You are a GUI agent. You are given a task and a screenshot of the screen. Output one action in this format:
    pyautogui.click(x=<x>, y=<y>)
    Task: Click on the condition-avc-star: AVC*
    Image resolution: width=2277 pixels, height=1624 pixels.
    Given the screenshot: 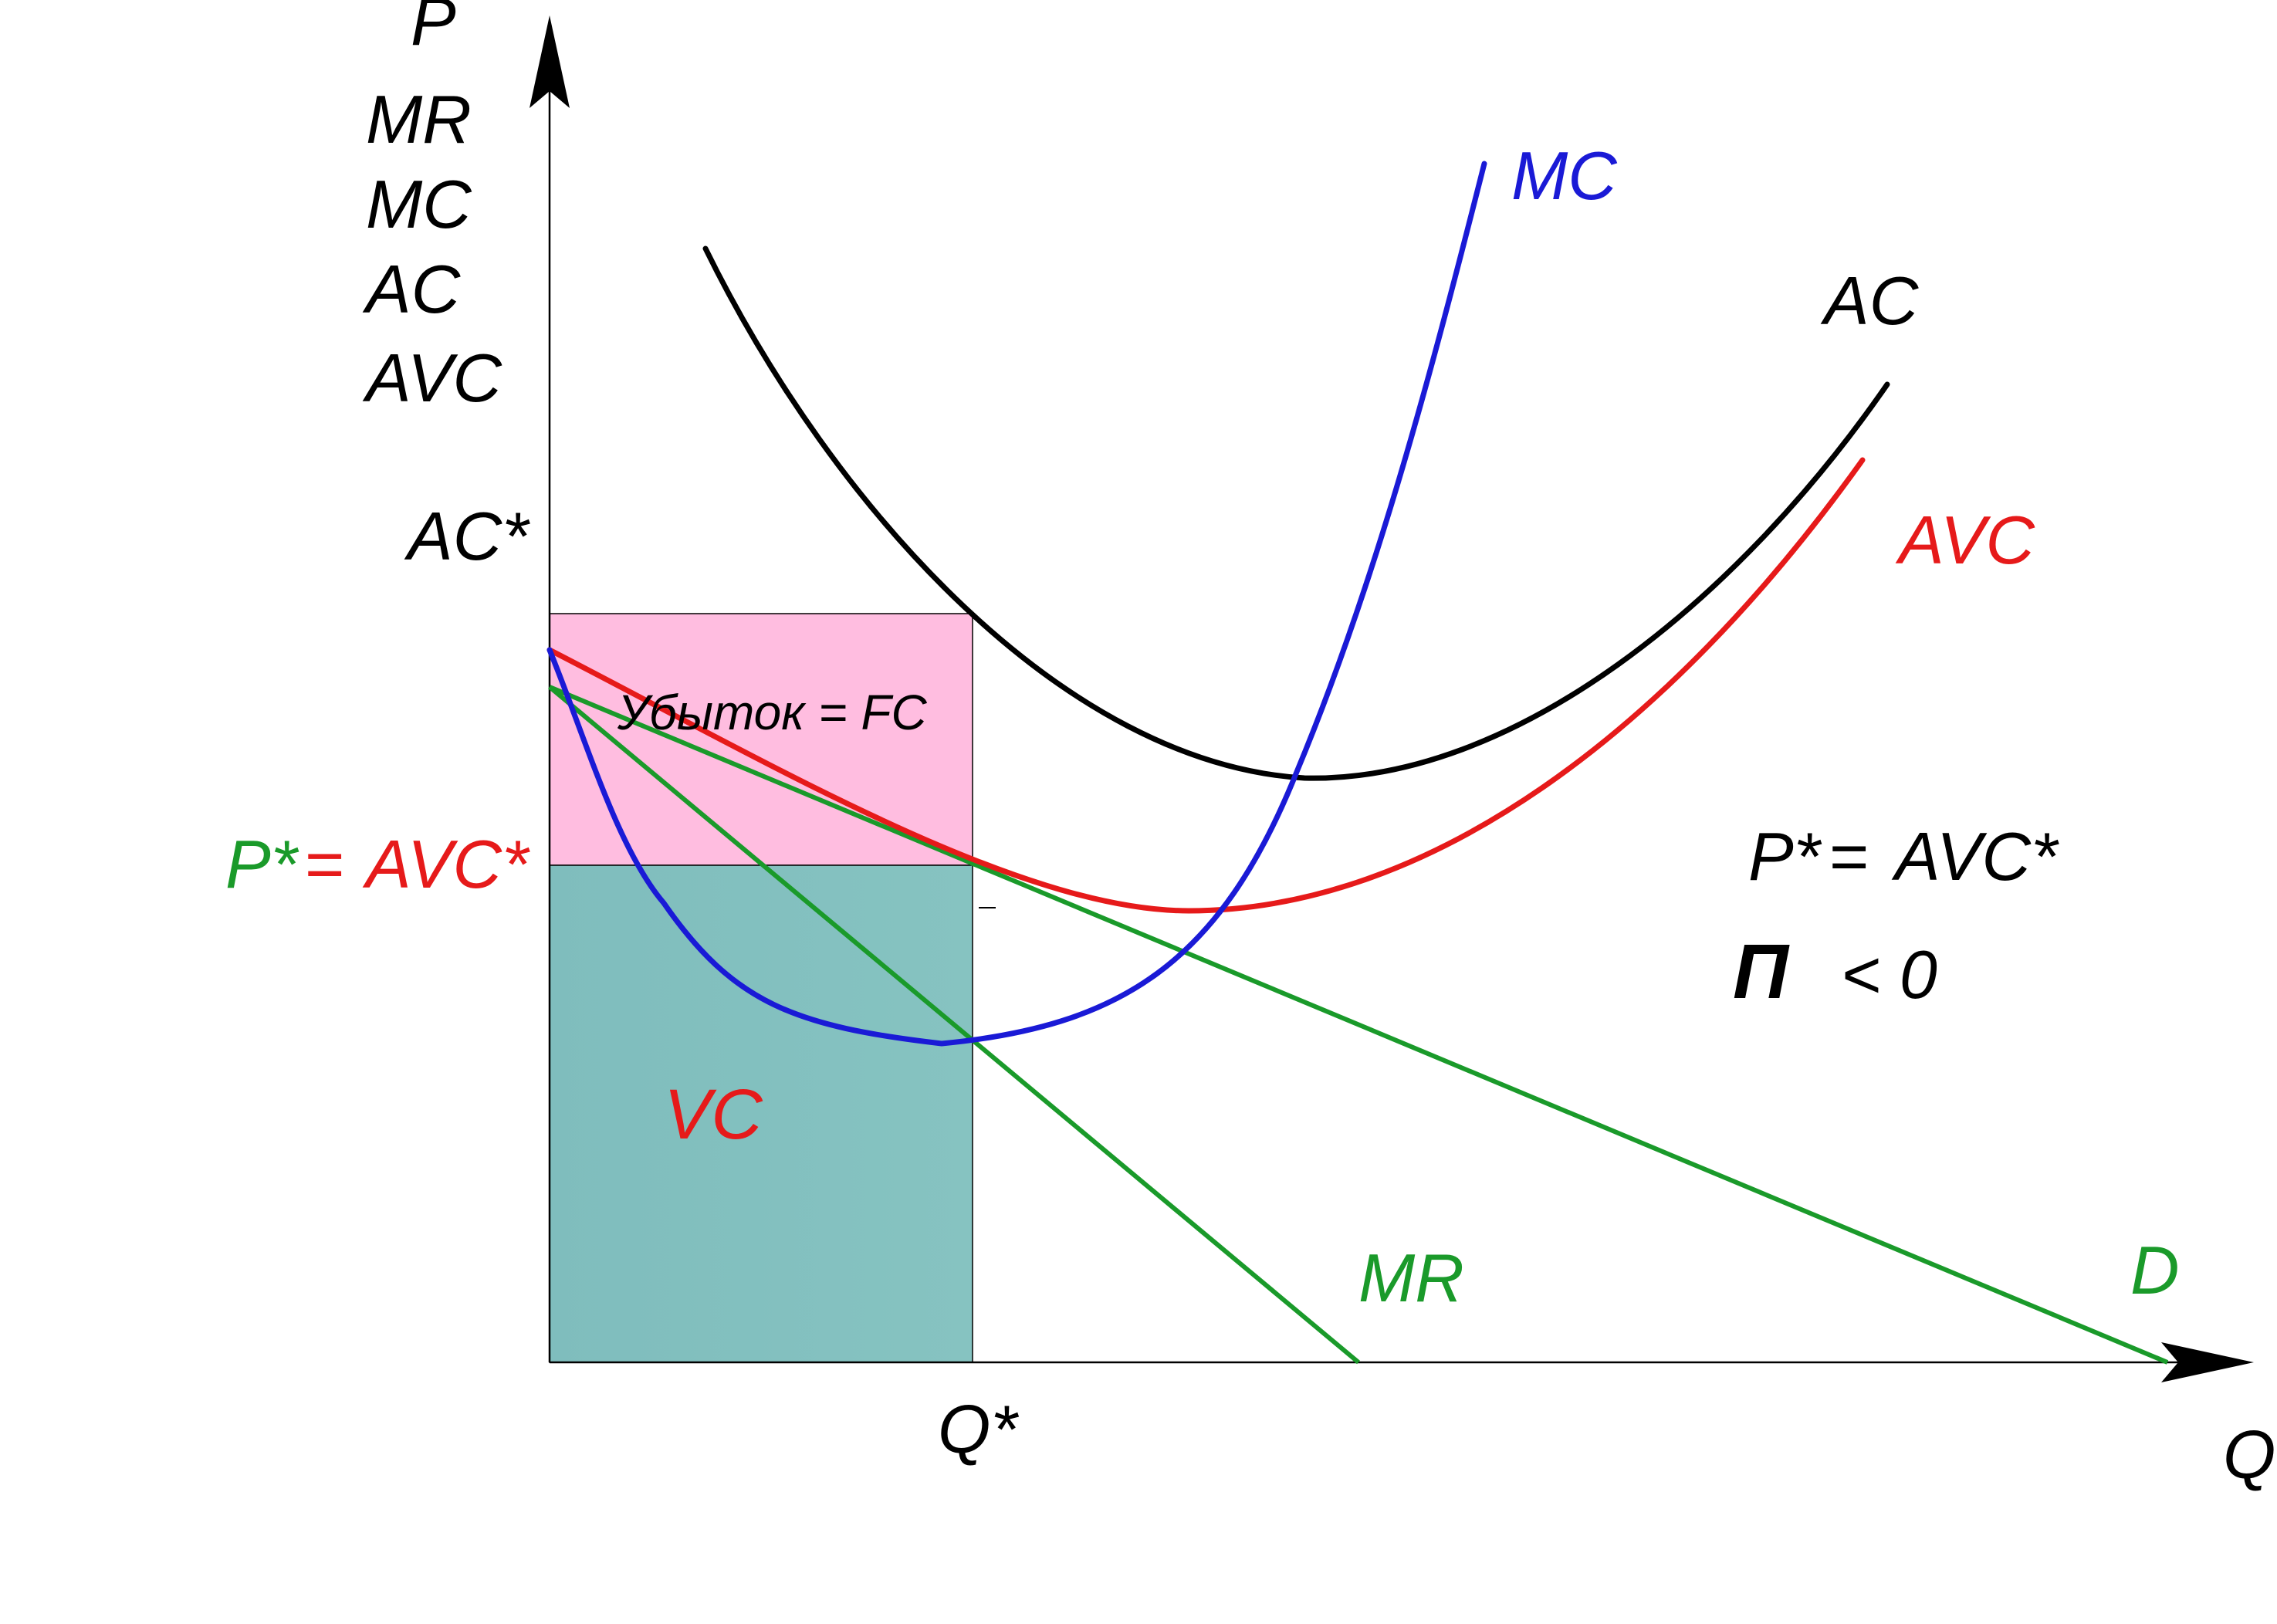 What is the action you would take?
    pyautogui.click(x=1975, y=857)
    